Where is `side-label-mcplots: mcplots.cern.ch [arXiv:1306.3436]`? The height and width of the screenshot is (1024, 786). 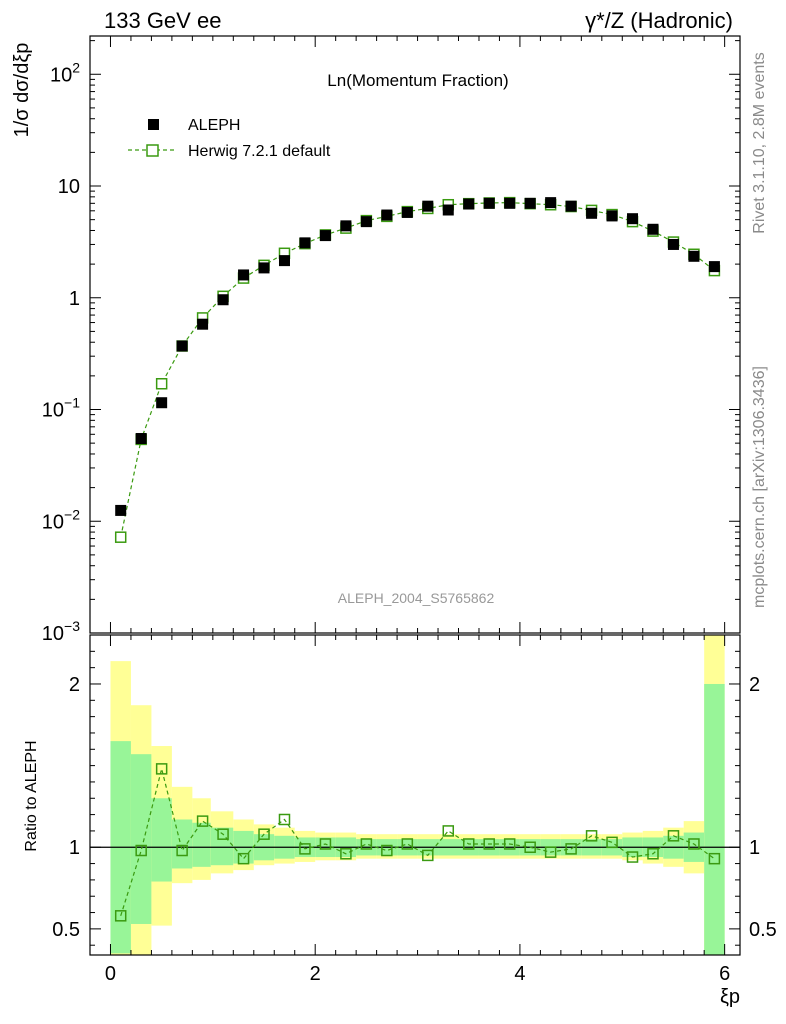 side-label-mcplots: mcplots.cern.ch [arXiv:1306.3436] is located at coordinates (759, 487).